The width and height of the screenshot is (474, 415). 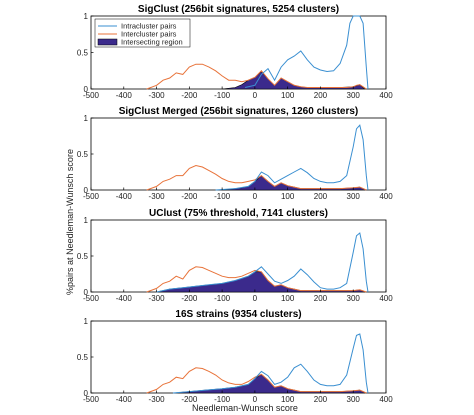 What do you see at coordinates (245, 408) in the screenshot?
I see `x-axis-label: Needleman-Wunsch score` at bounding box center [245, 408].